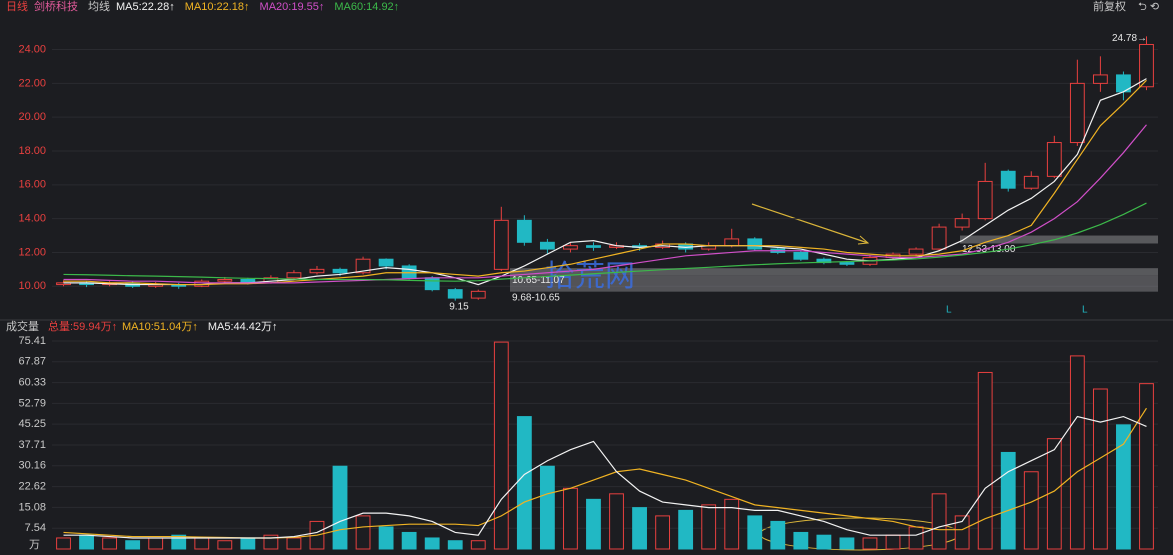 The height and width of the screenshot is (555, 1173). What do you see at coordinates (243, 327) in the screenshot?
I see `legend-entry: MA5:44.42万↑` at bounding box center [243, 327].